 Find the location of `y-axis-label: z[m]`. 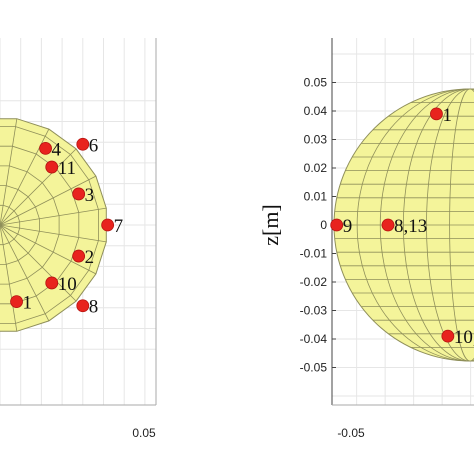

y-axis-label: z[m] is located at coordinates (270, 225).